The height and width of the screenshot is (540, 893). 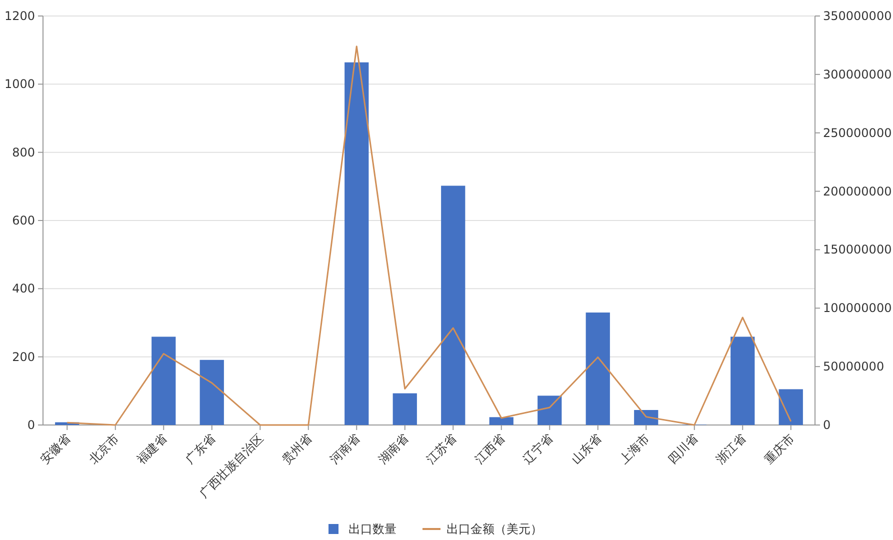 What do you see at coordinates (731, 449) in the screenshot?
I see `x-tick-label: 浙江省` at bounding box center [731, 449].